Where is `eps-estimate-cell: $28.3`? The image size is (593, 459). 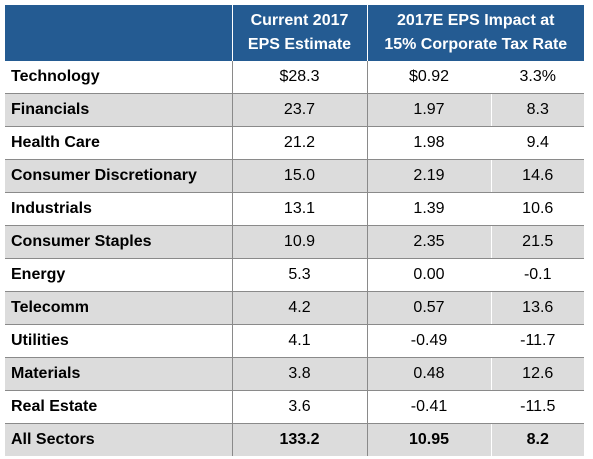 eps-estimate-cell: $28.3 is located at coordinates (299, 77).